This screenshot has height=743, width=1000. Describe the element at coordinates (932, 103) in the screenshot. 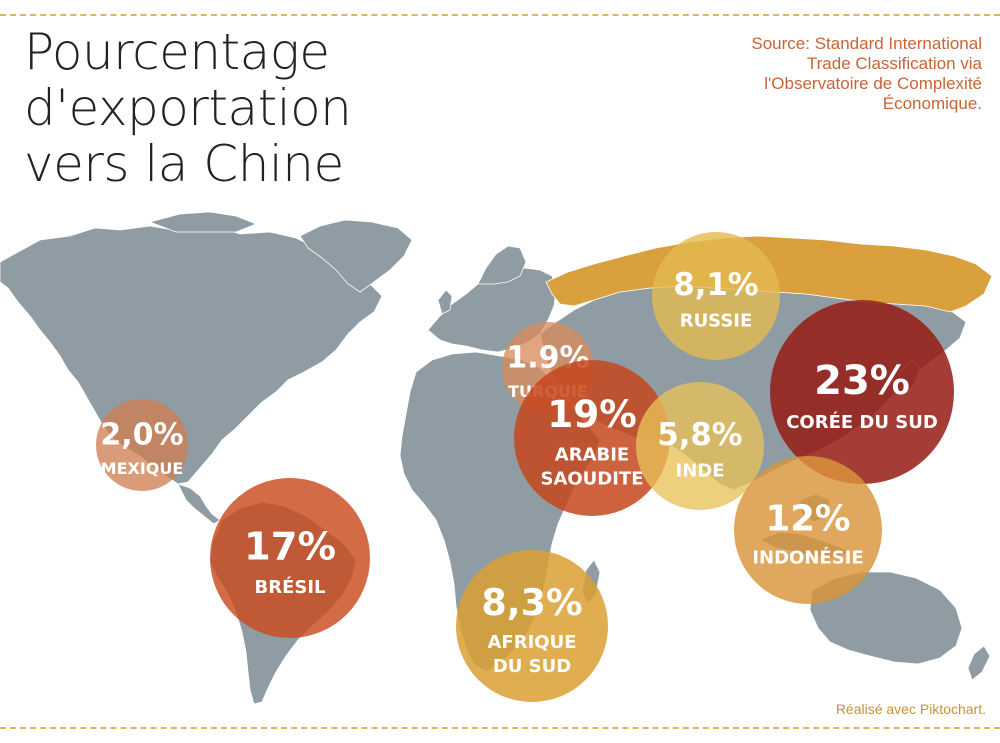

I see `source-line-4: Économique.` at that location.